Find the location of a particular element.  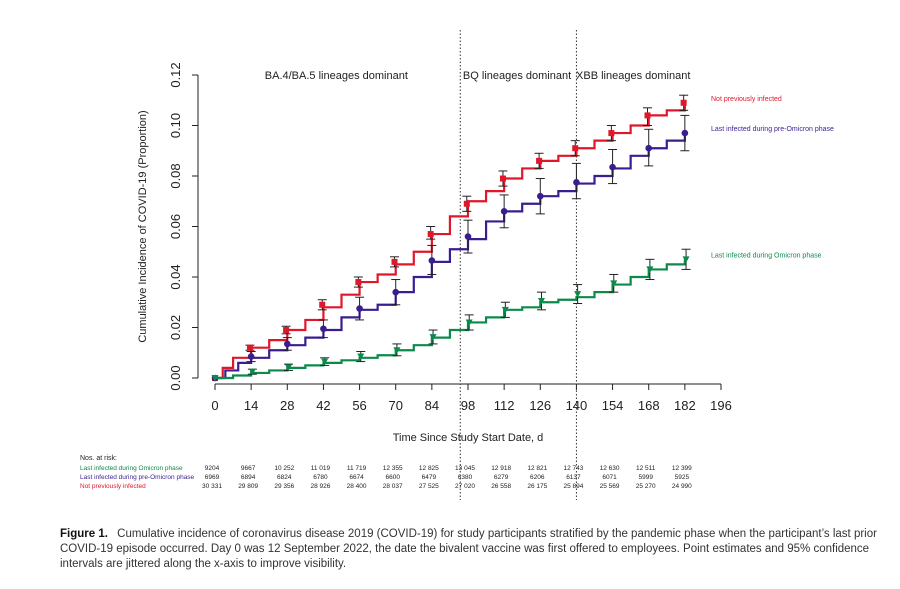

x-axis-title: Time Since Study Start Date, d is located at coordinates (468, 438).